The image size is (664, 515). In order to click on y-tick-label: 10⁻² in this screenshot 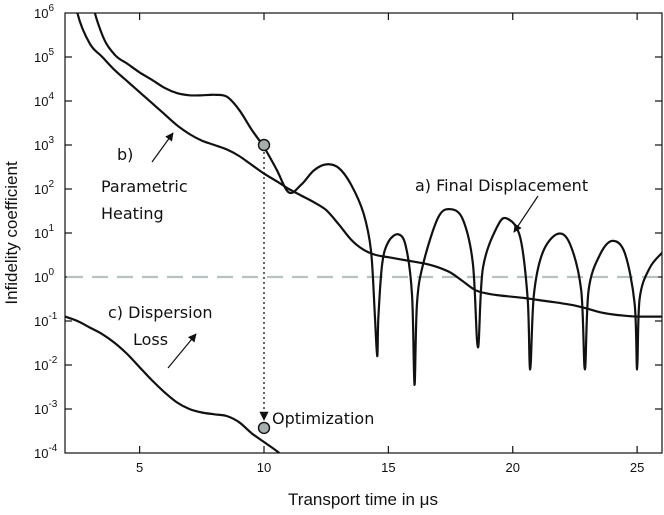, I will do `click(46, 364)`.